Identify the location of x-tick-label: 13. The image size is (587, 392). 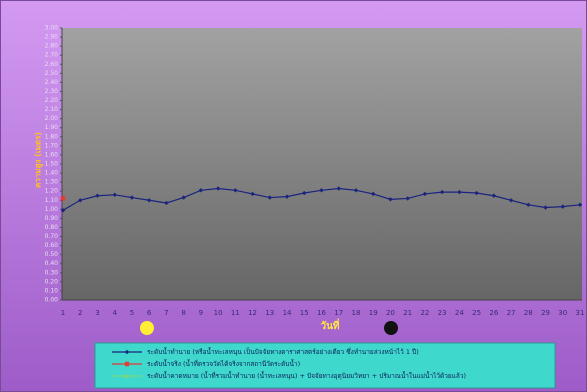
(269, 313).